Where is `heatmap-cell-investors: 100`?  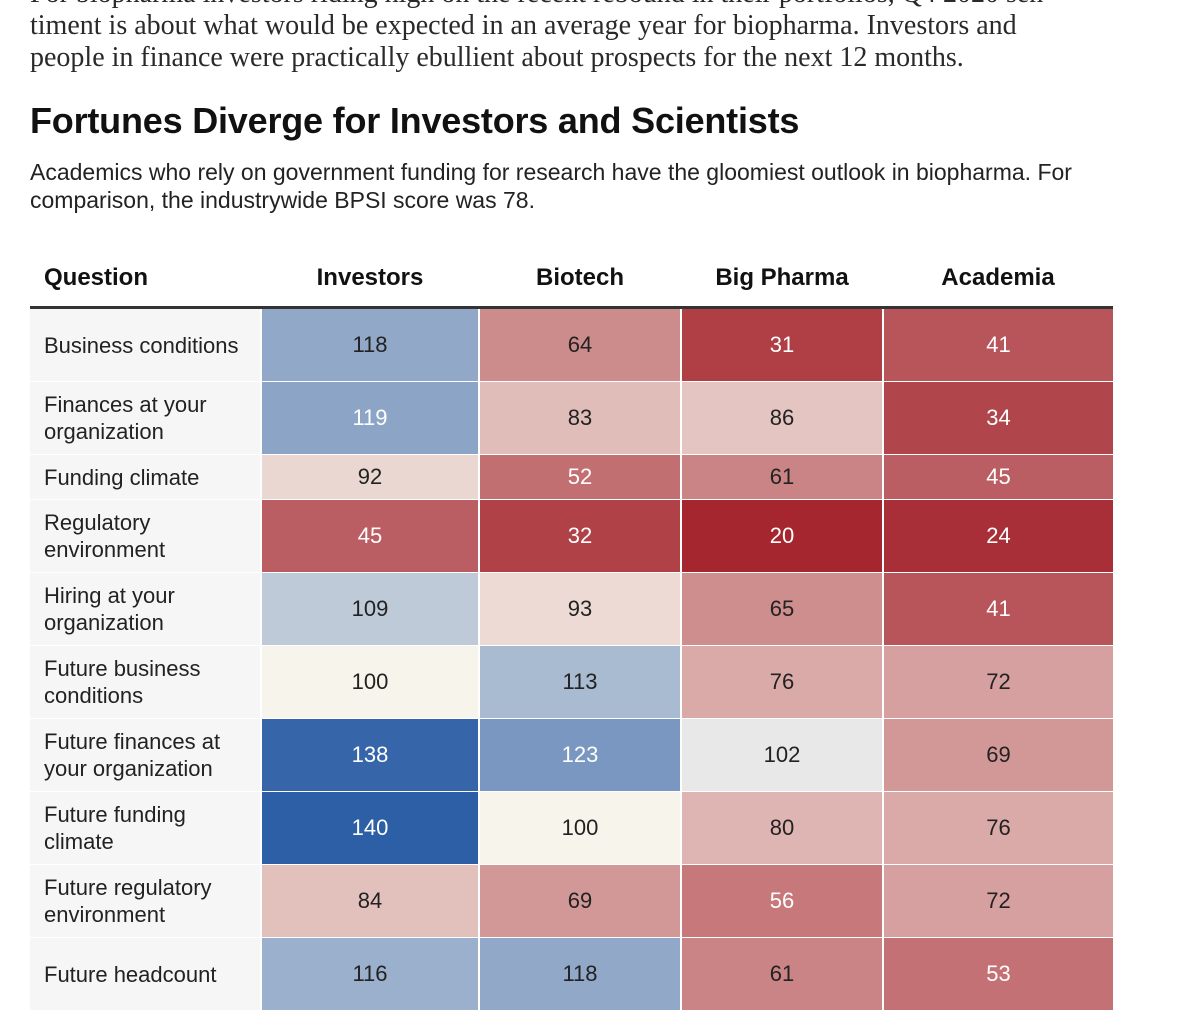
heatmap-cell-investors: 100 is located at coordinates (369, 682).